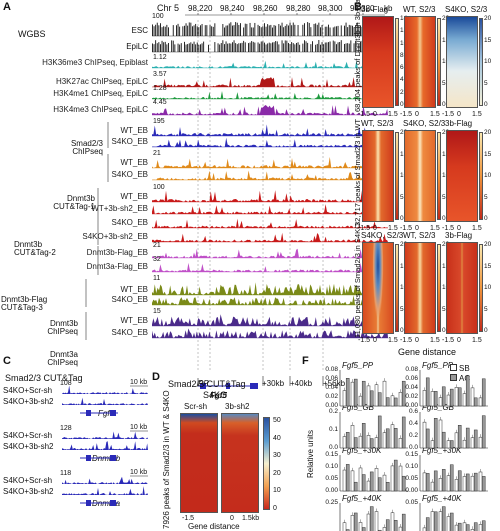  What do you see at coordinates (333, 429) in the screenshot?
I see `f-ytick-2-1: 0.1` at bounding box center [333, 429].